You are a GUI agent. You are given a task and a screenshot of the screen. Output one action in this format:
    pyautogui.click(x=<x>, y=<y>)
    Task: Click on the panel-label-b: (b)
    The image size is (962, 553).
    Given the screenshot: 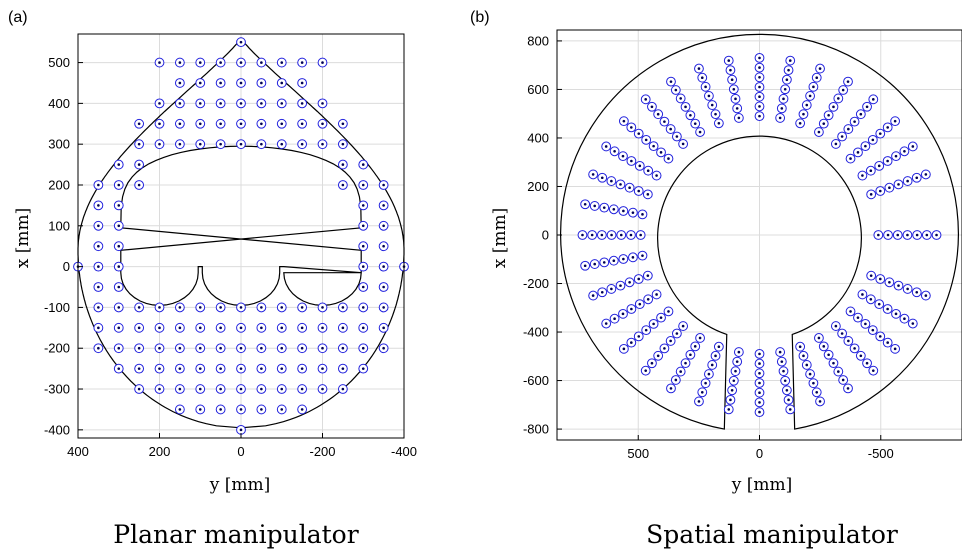 What is the action you would take?
    pyautogui.click(x=480, y=17)
    